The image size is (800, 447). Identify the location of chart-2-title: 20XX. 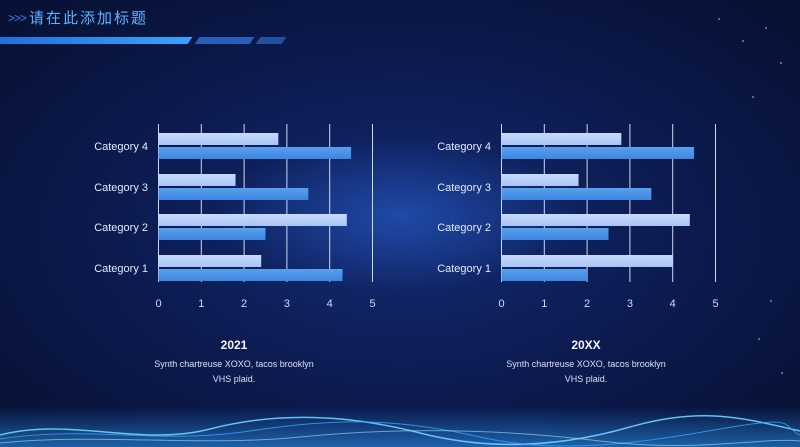
(586, 345).